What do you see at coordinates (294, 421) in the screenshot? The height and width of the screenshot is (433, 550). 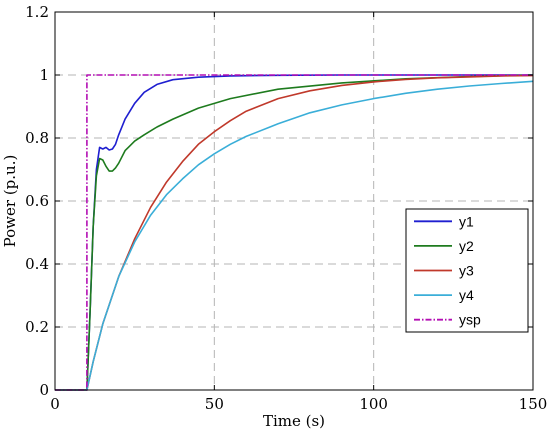 I see `x-axis-label: Time (s)` at bounding box center [294, 421].